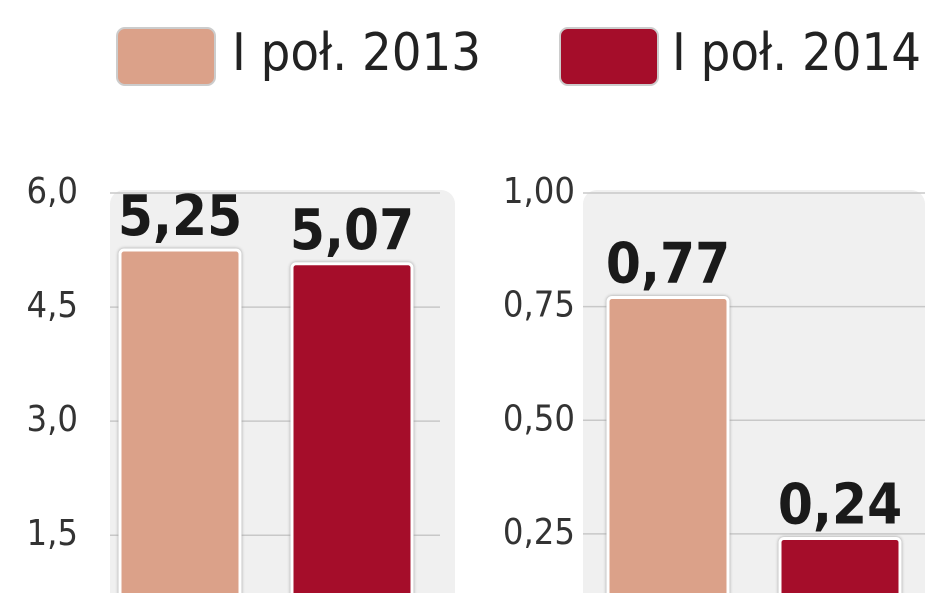 The width and height of the screenshot is (948, 593). I want to click on legend-label: I poł. 2013, so click(356, 53).